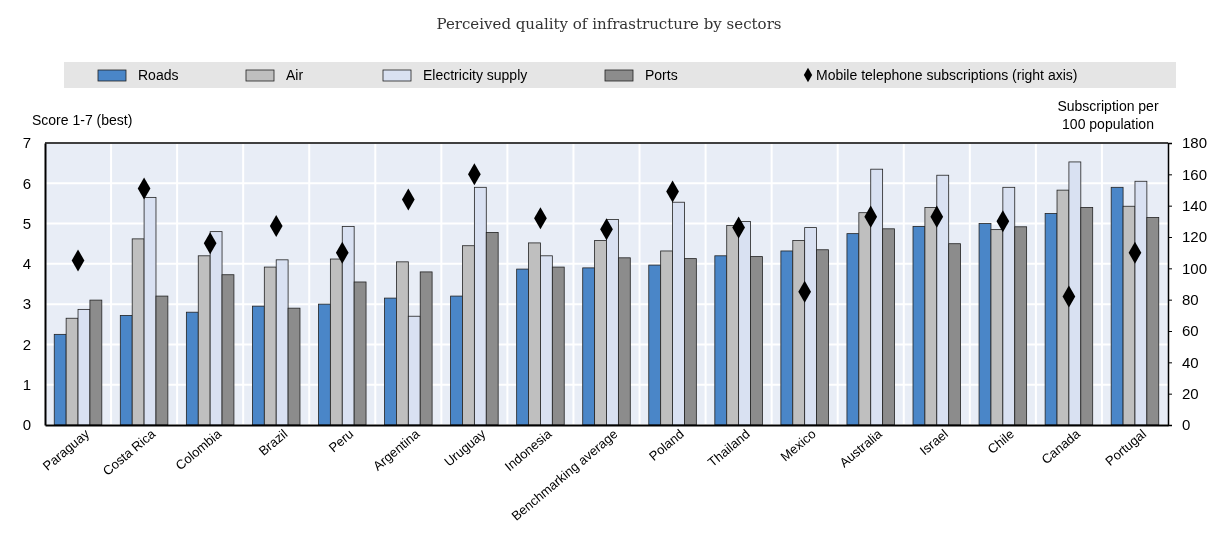 The image size is (1218, 556). I want to click on y-tick-label: 6, so click(26, 183).